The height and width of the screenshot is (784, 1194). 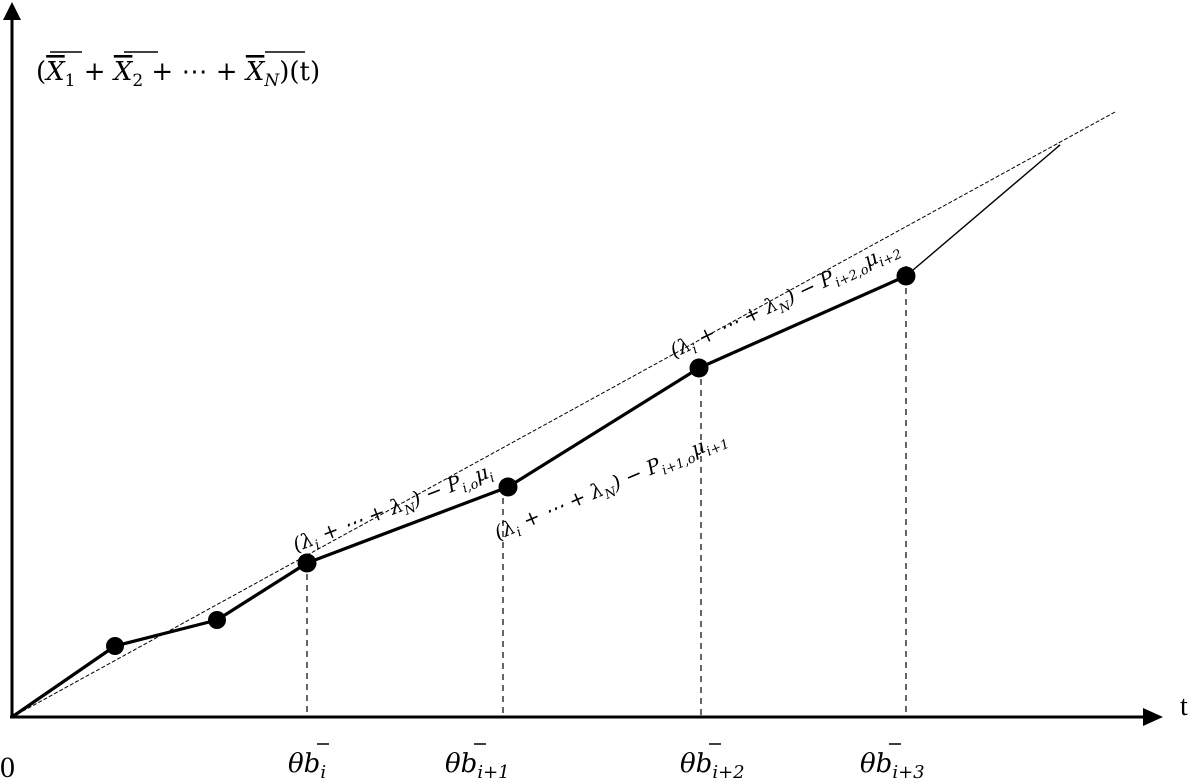 I want to click on slope-label-i: (λi + ⋯ + λN) − Pi,oμi, so click(x=393, y=509).